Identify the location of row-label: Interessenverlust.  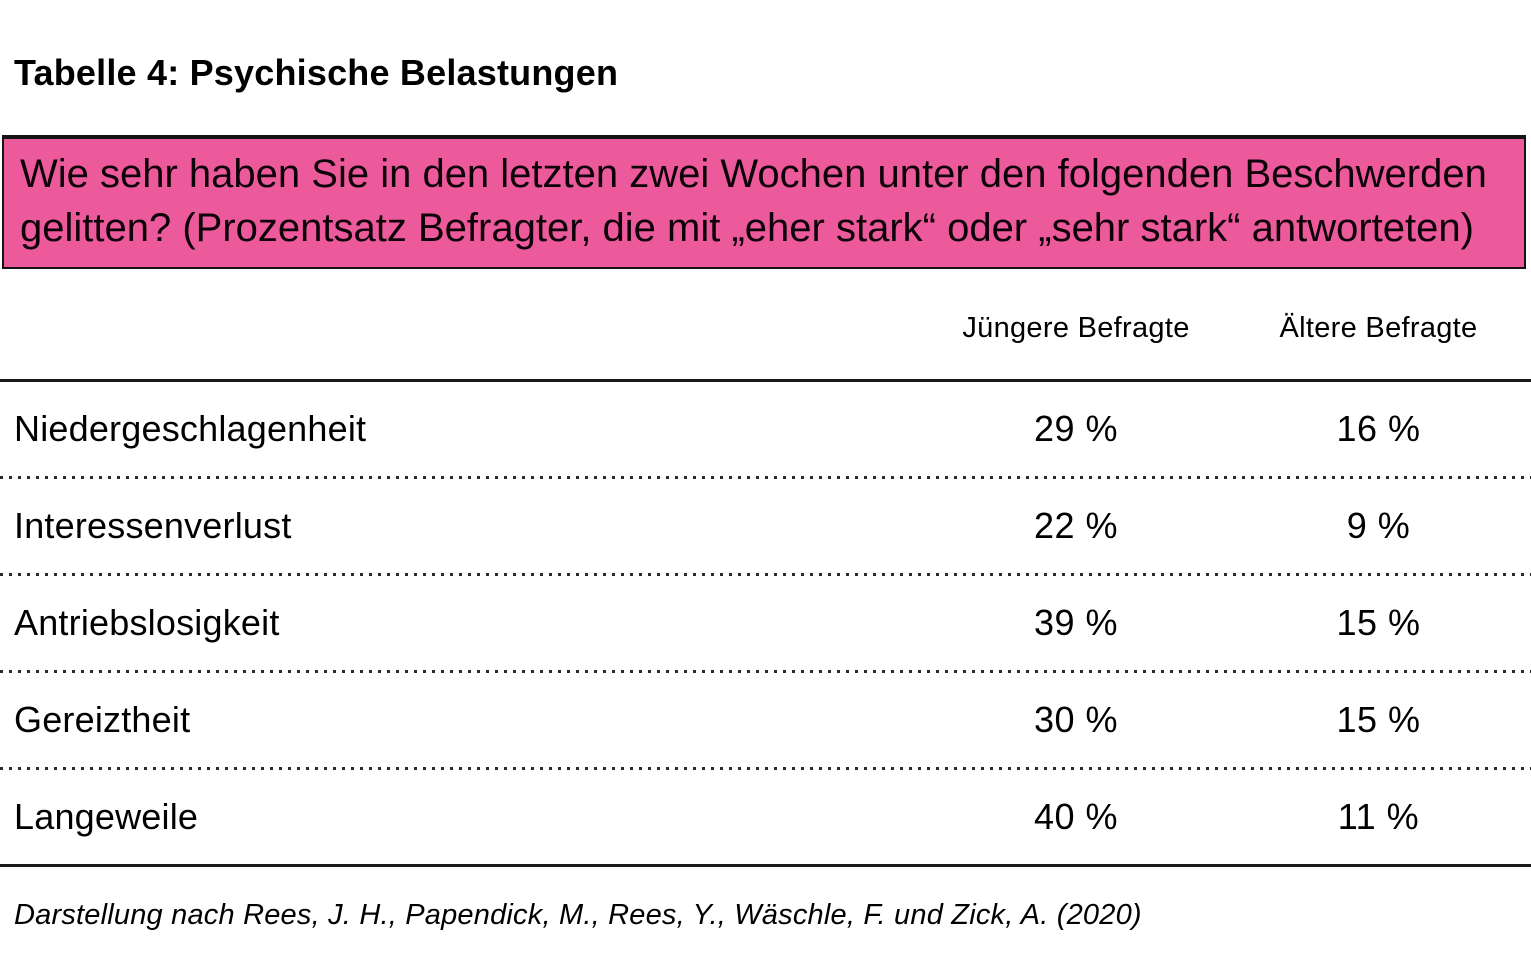
(153, 525).